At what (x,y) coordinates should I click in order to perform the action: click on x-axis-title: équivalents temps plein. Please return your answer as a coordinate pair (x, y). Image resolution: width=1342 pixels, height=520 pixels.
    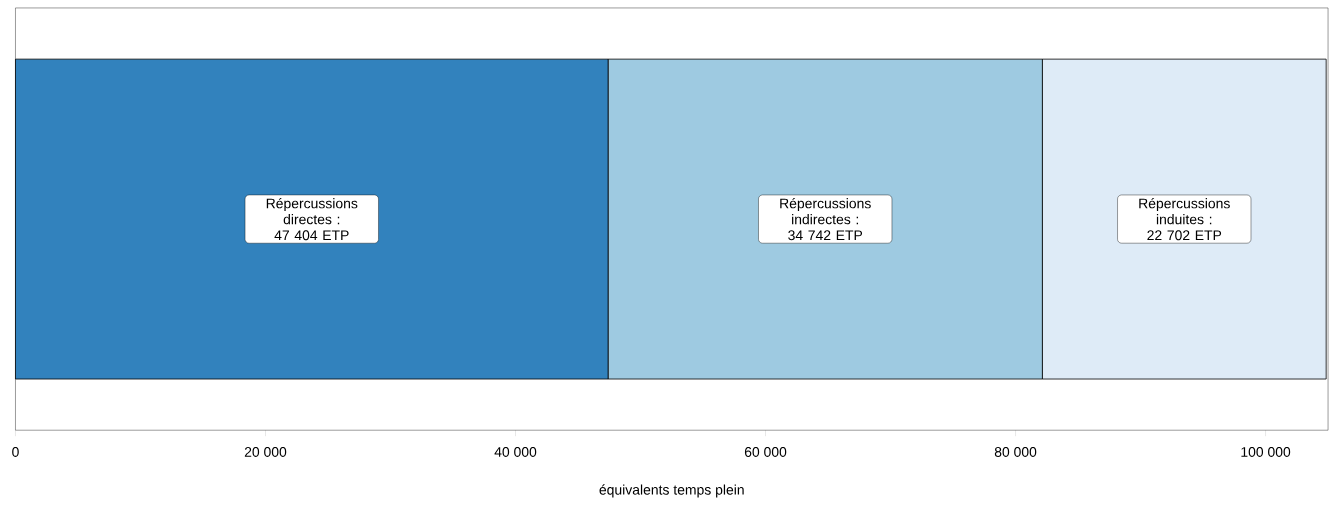
    Looking at the image, I should click on (671, 491).